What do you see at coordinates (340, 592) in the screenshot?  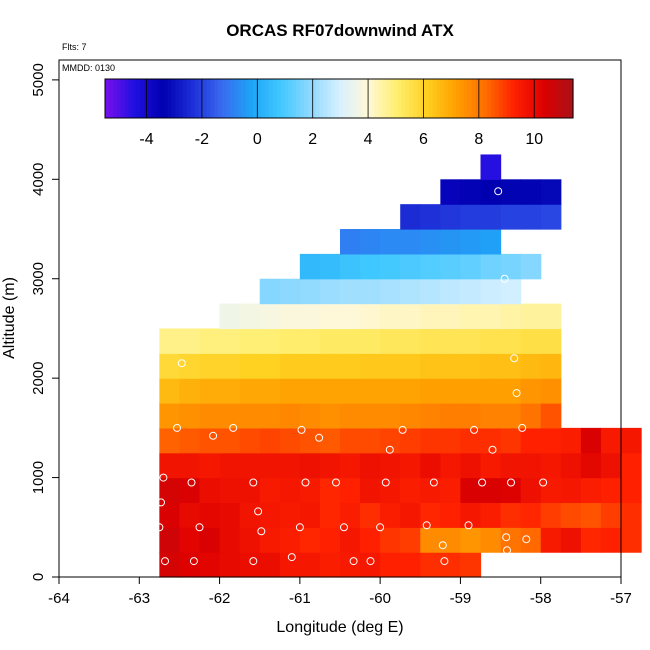 I see `x-axis: -64 -63 -62 -61 -60 -59 -58 -57` at bounding box center [340, 592].